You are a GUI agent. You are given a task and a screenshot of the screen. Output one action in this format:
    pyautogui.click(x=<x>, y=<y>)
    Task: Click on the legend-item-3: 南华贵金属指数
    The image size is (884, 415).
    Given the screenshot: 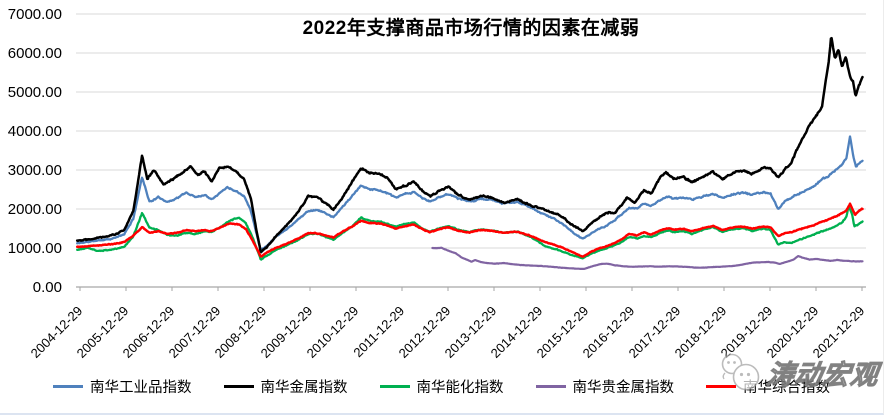 What is the action you would take?
    pyautogui.click(x=605, y=386)
    